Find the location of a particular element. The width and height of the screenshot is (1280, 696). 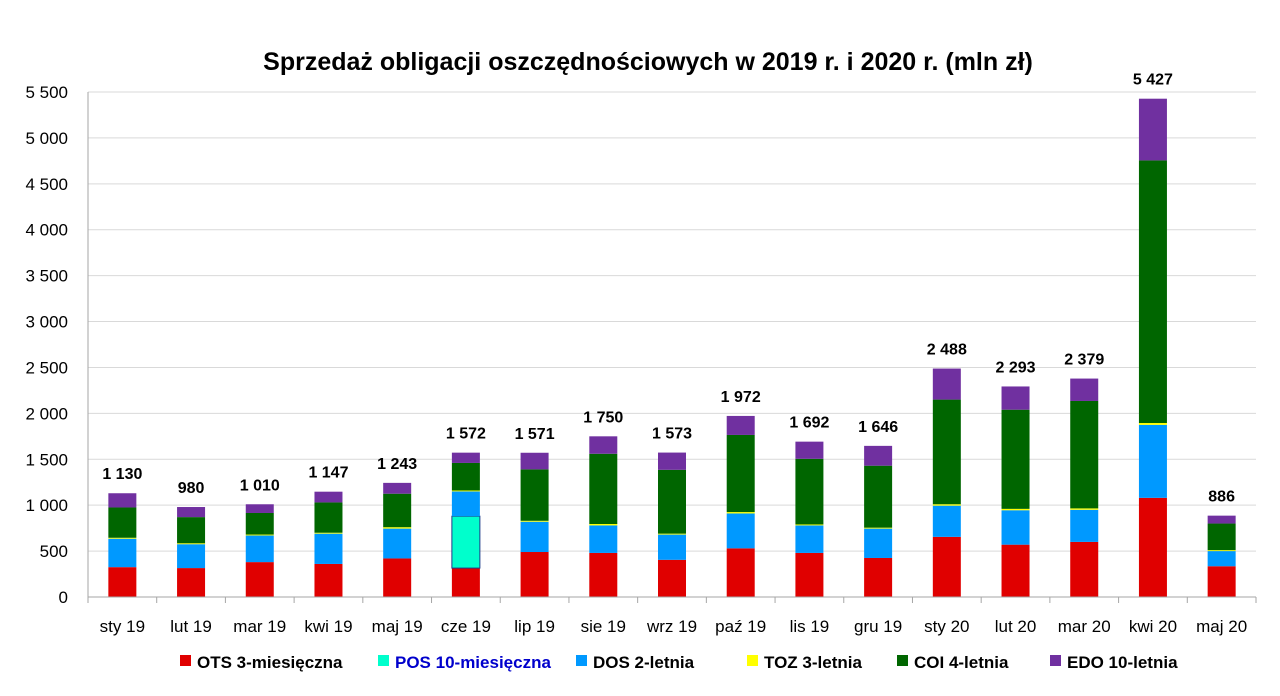

y-tick-label: 3 500 is located at coordinates (46, 276).